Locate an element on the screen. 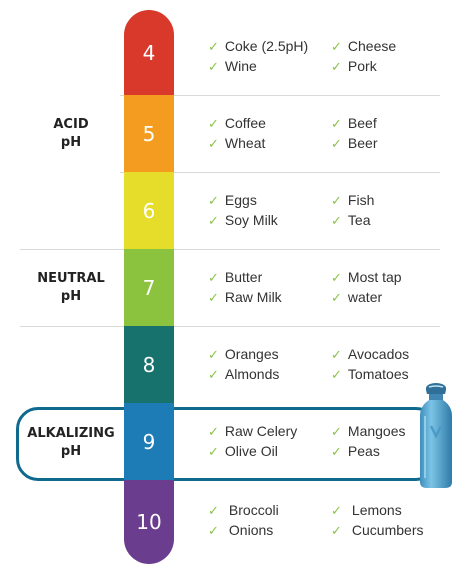 This screenshot has height=575, width=474. water-bottle-icon is located at coordinates (436, 435).